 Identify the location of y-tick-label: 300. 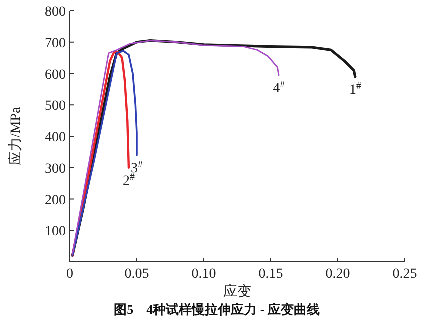
(55, 169).